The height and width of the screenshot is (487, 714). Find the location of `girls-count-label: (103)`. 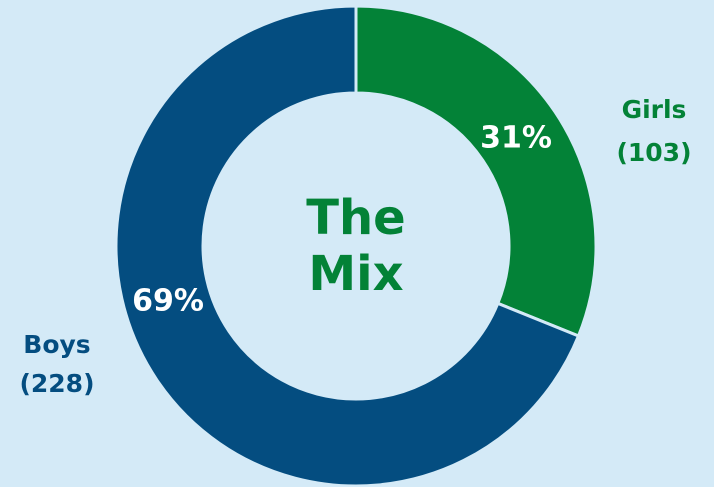

girls-count-label: (103) is located at coordinates (653, 152).